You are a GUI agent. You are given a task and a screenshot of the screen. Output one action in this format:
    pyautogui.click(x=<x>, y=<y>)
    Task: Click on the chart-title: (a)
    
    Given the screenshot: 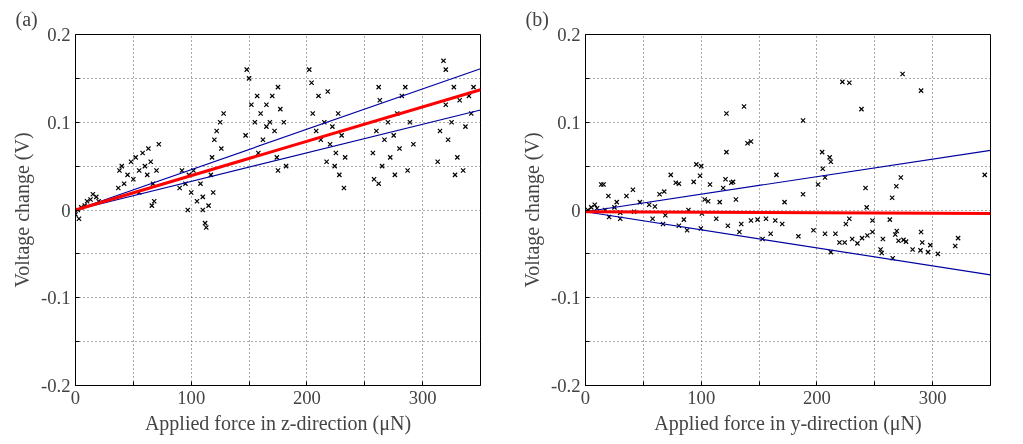 What is the action you would take?
    pyautogui.click(x=26, y=19)
    